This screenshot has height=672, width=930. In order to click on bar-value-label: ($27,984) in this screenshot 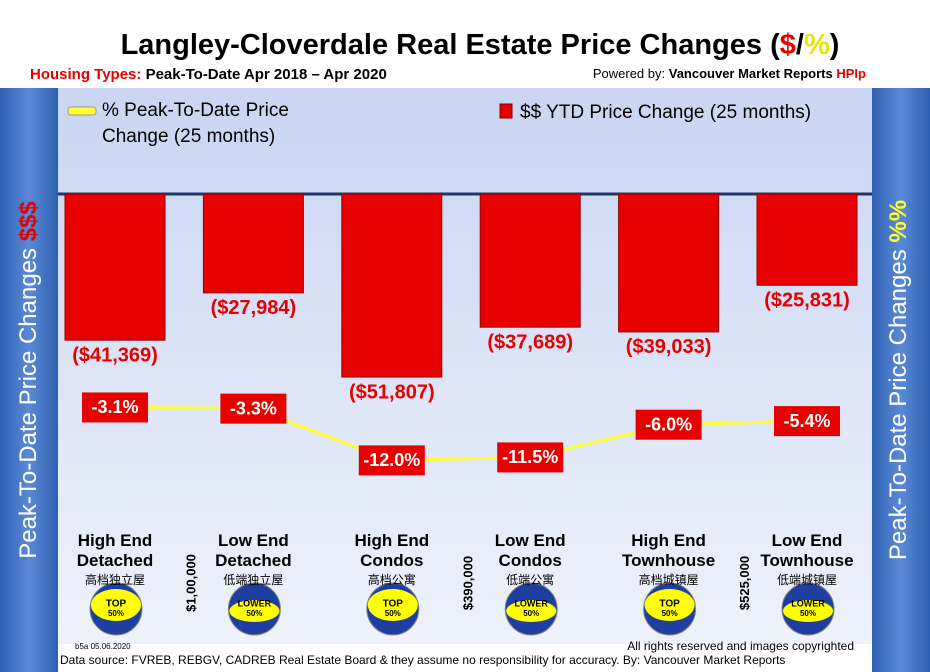, I will do `click(254, 308)`.